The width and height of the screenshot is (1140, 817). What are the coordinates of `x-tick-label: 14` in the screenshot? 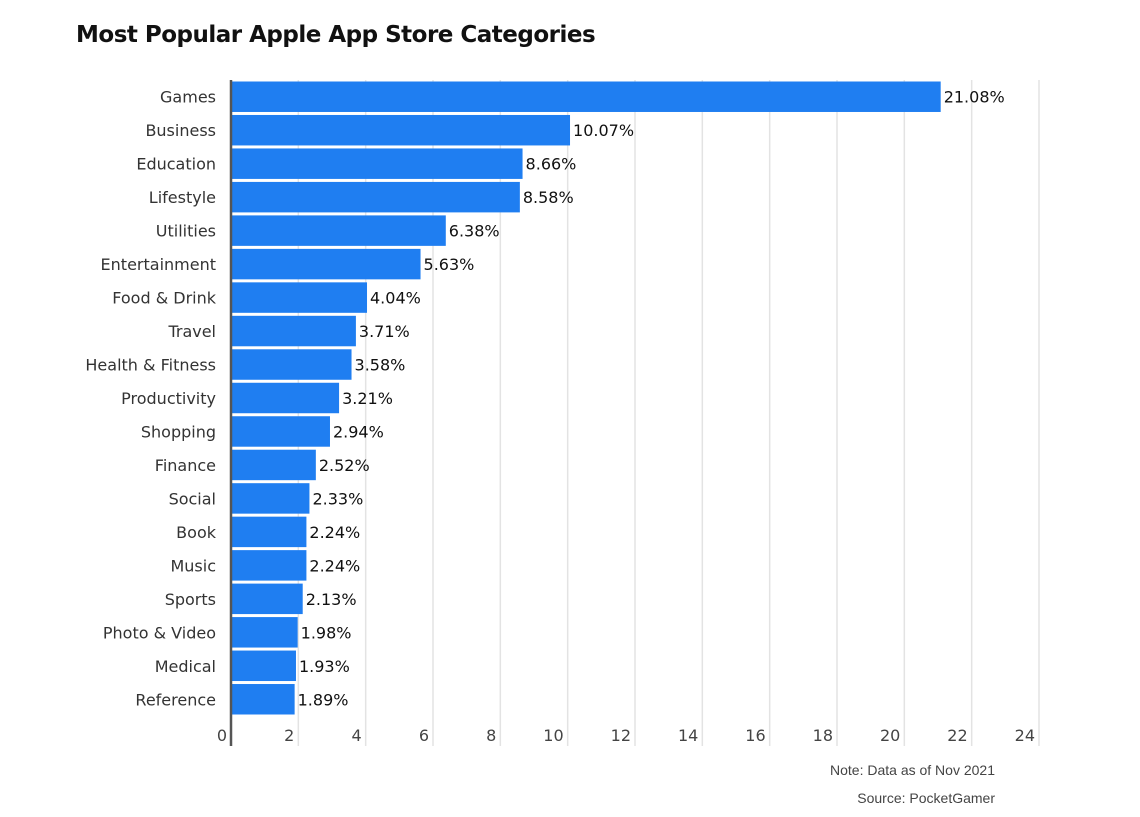 It's located at (688, 735).